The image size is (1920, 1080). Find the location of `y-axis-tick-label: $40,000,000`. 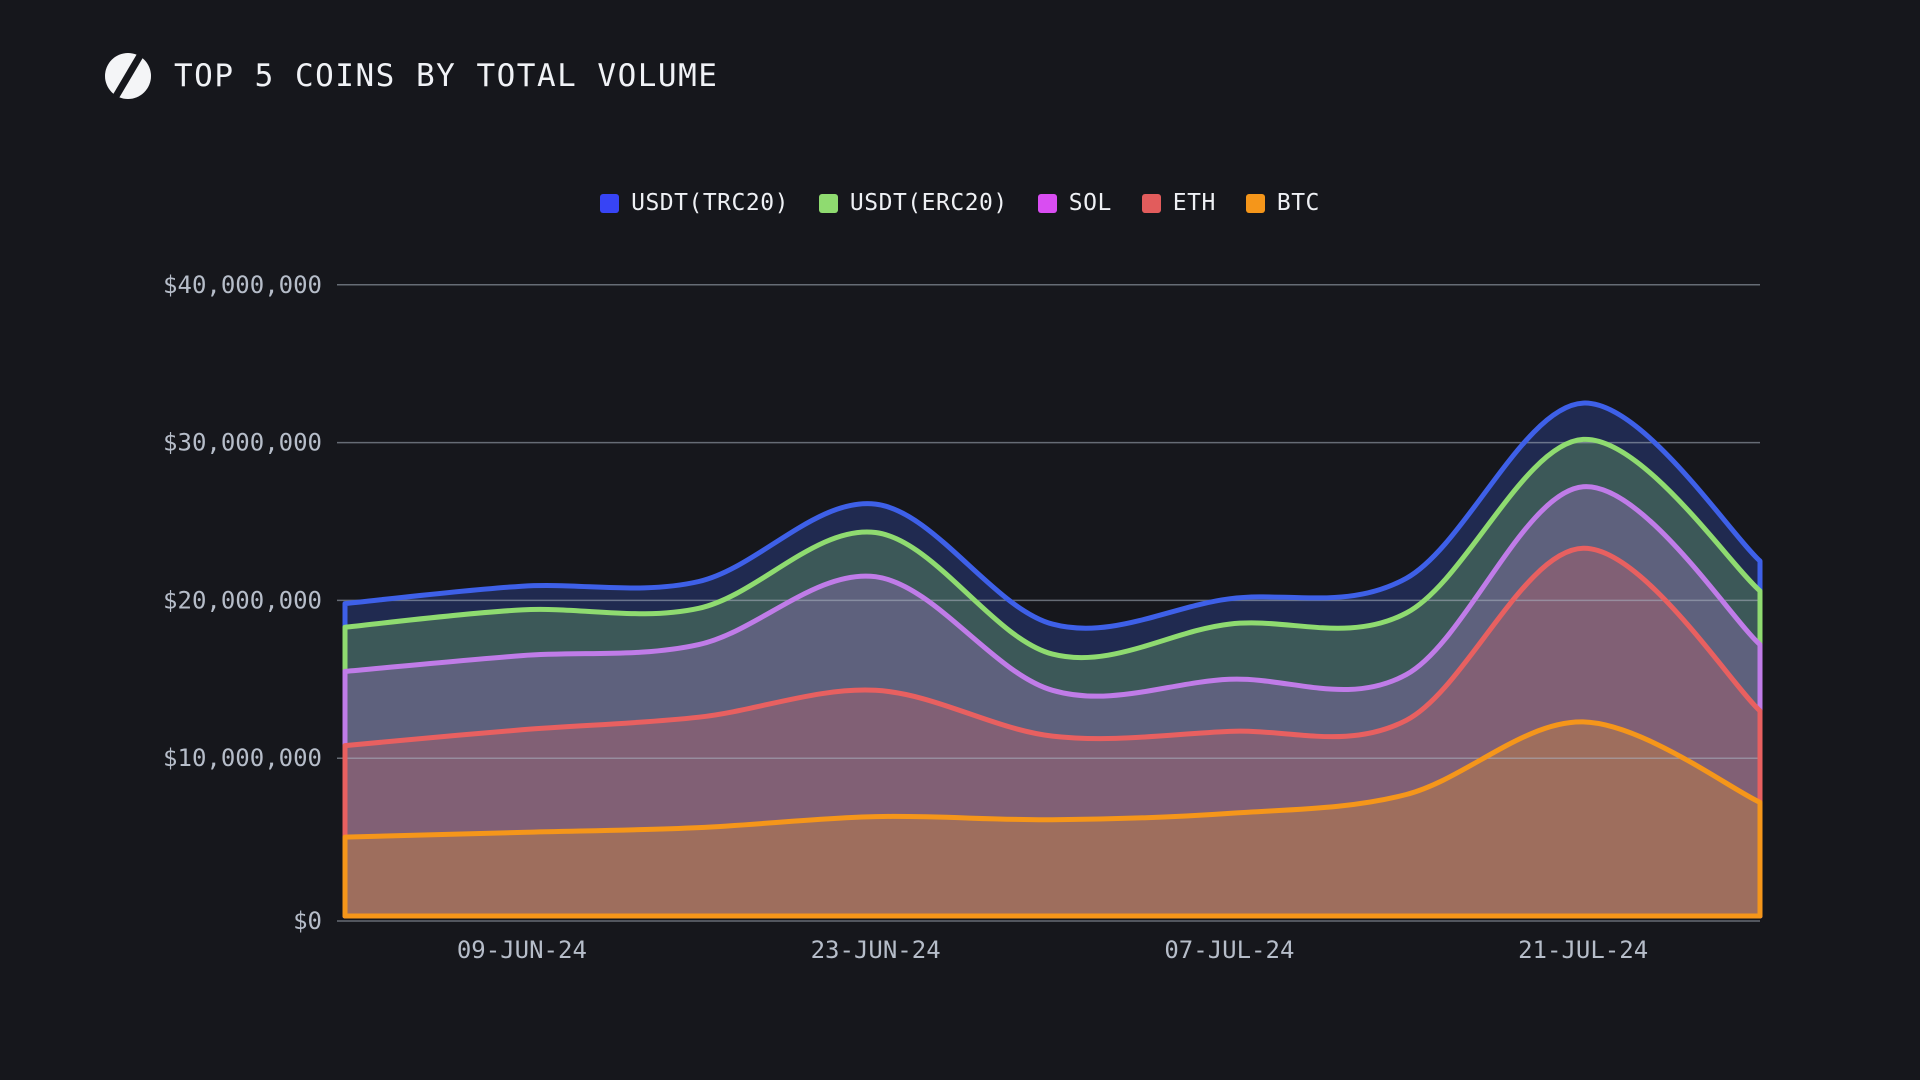

y-axis-tick-label: $40,000,000 is located at coordinates (242, 285).